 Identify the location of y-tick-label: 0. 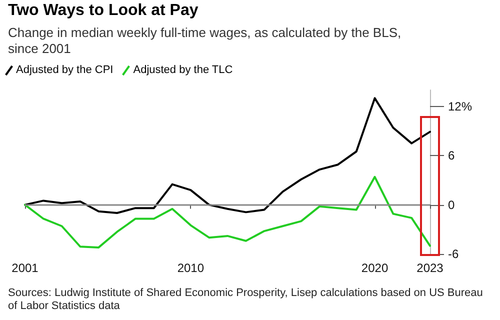
(451, 205).